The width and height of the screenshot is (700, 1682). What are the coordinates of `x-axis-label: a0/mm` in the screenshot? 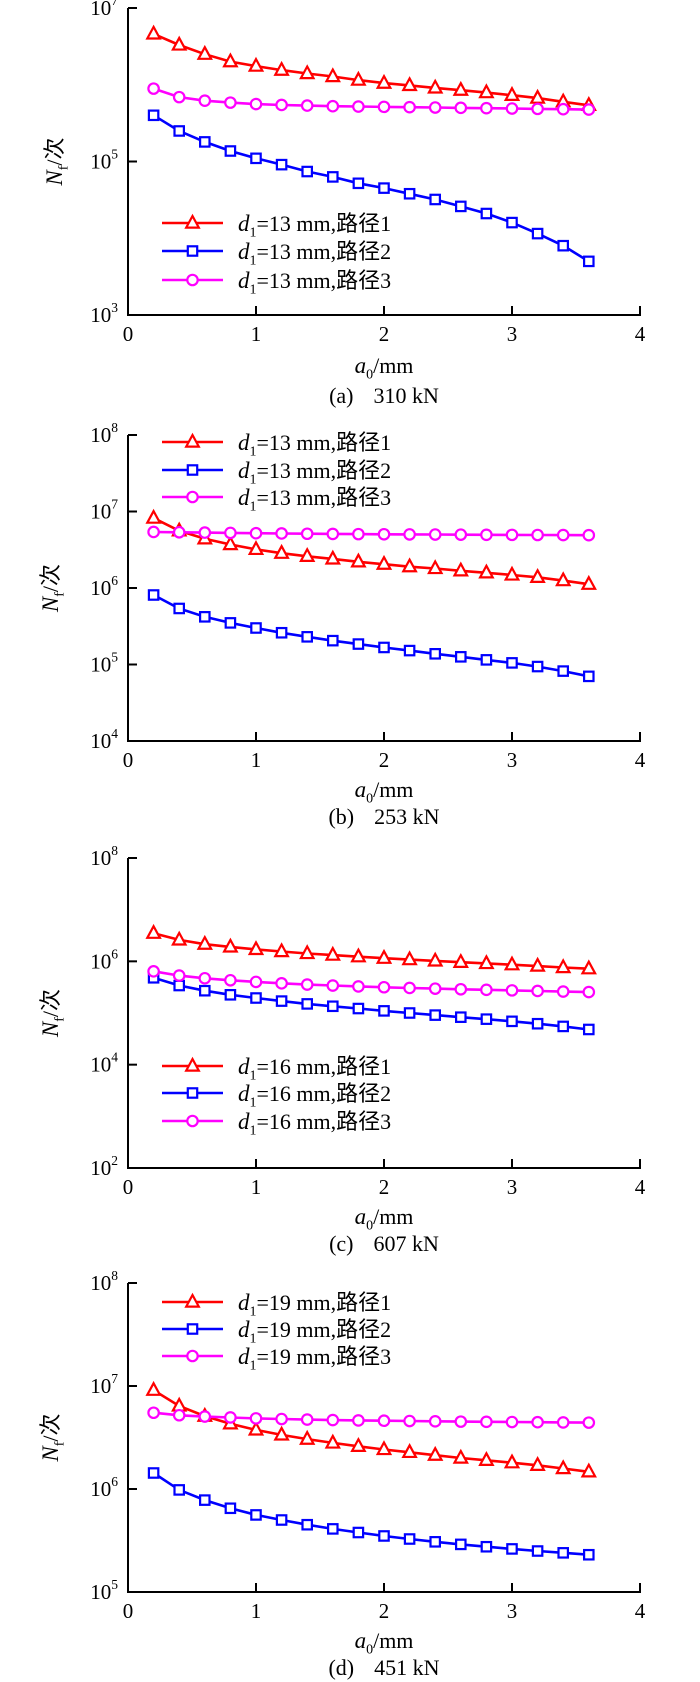 It's located at (384, 791).